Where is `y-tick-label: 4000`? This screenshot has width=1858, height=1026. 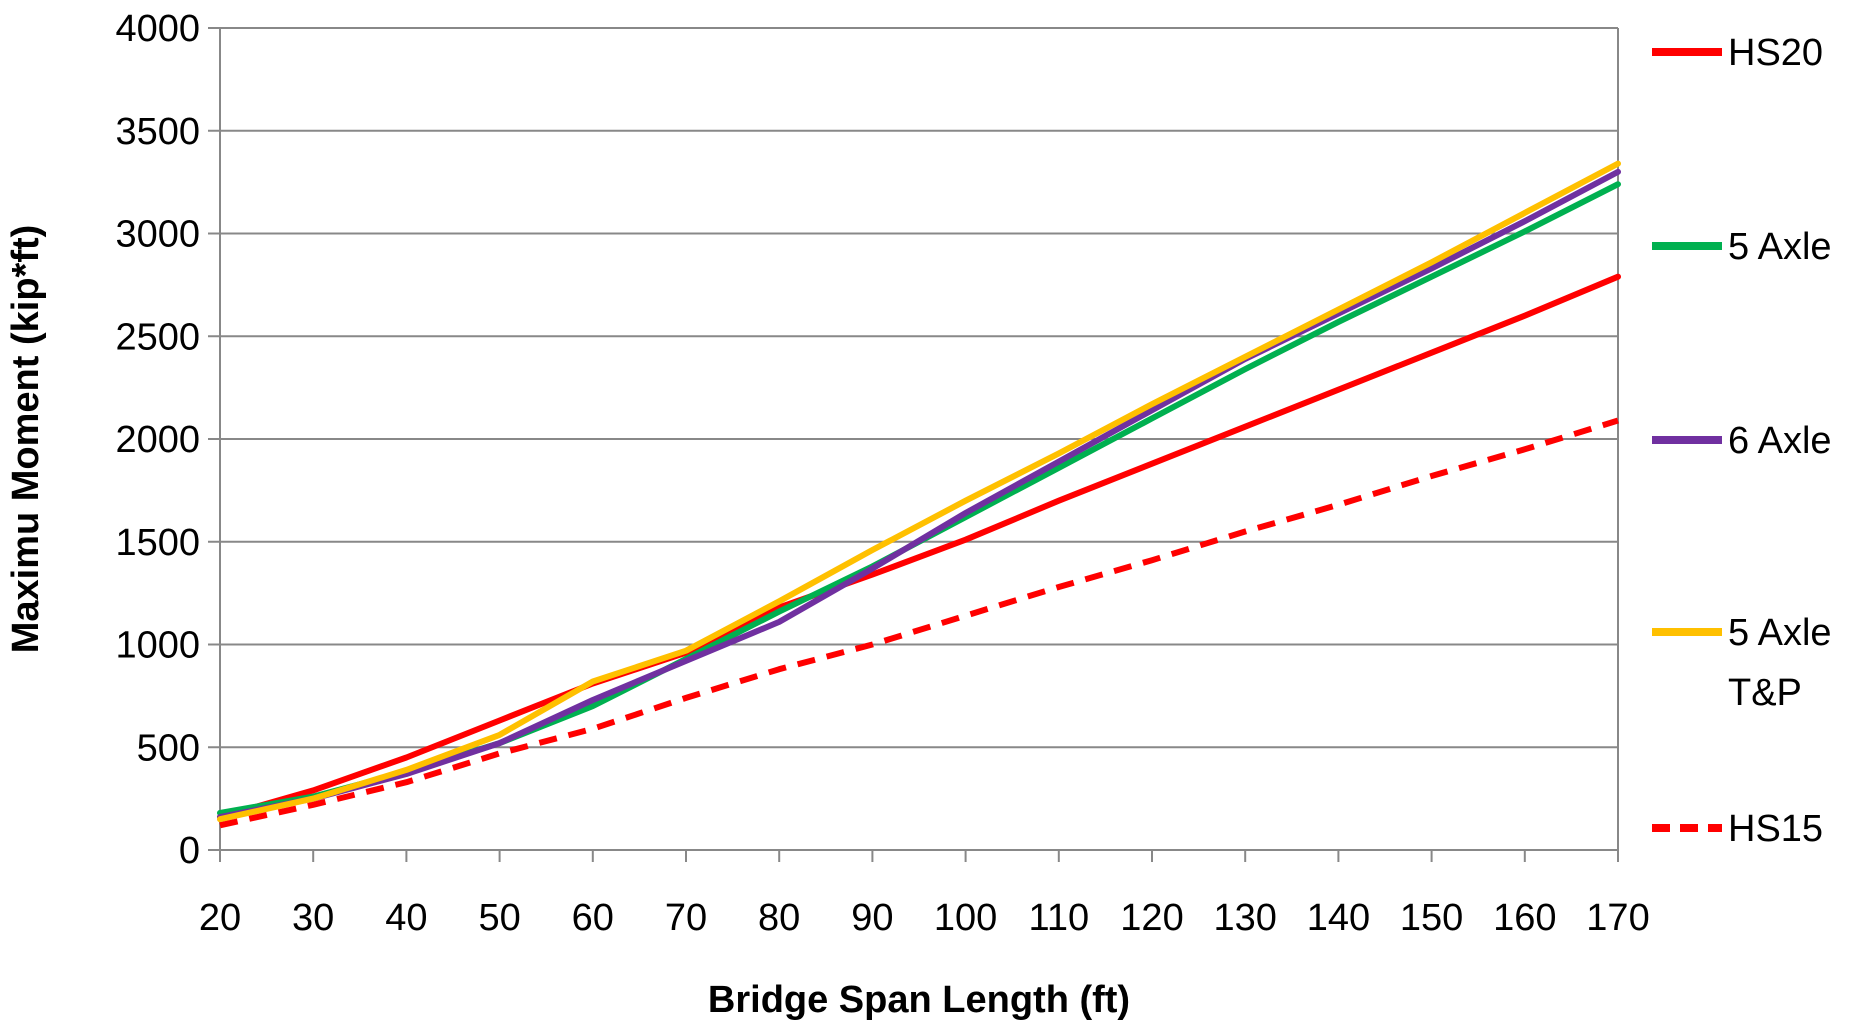 y-tick-label: 4000 is located at coordinates (157, 29).